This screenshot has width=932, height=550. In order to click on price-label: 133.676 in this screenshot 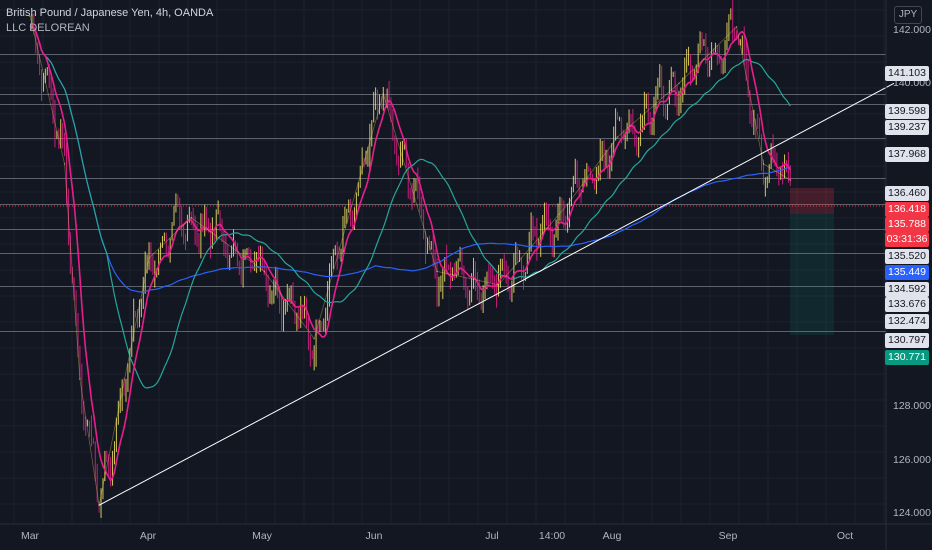, I will do `click(907, 304)`.